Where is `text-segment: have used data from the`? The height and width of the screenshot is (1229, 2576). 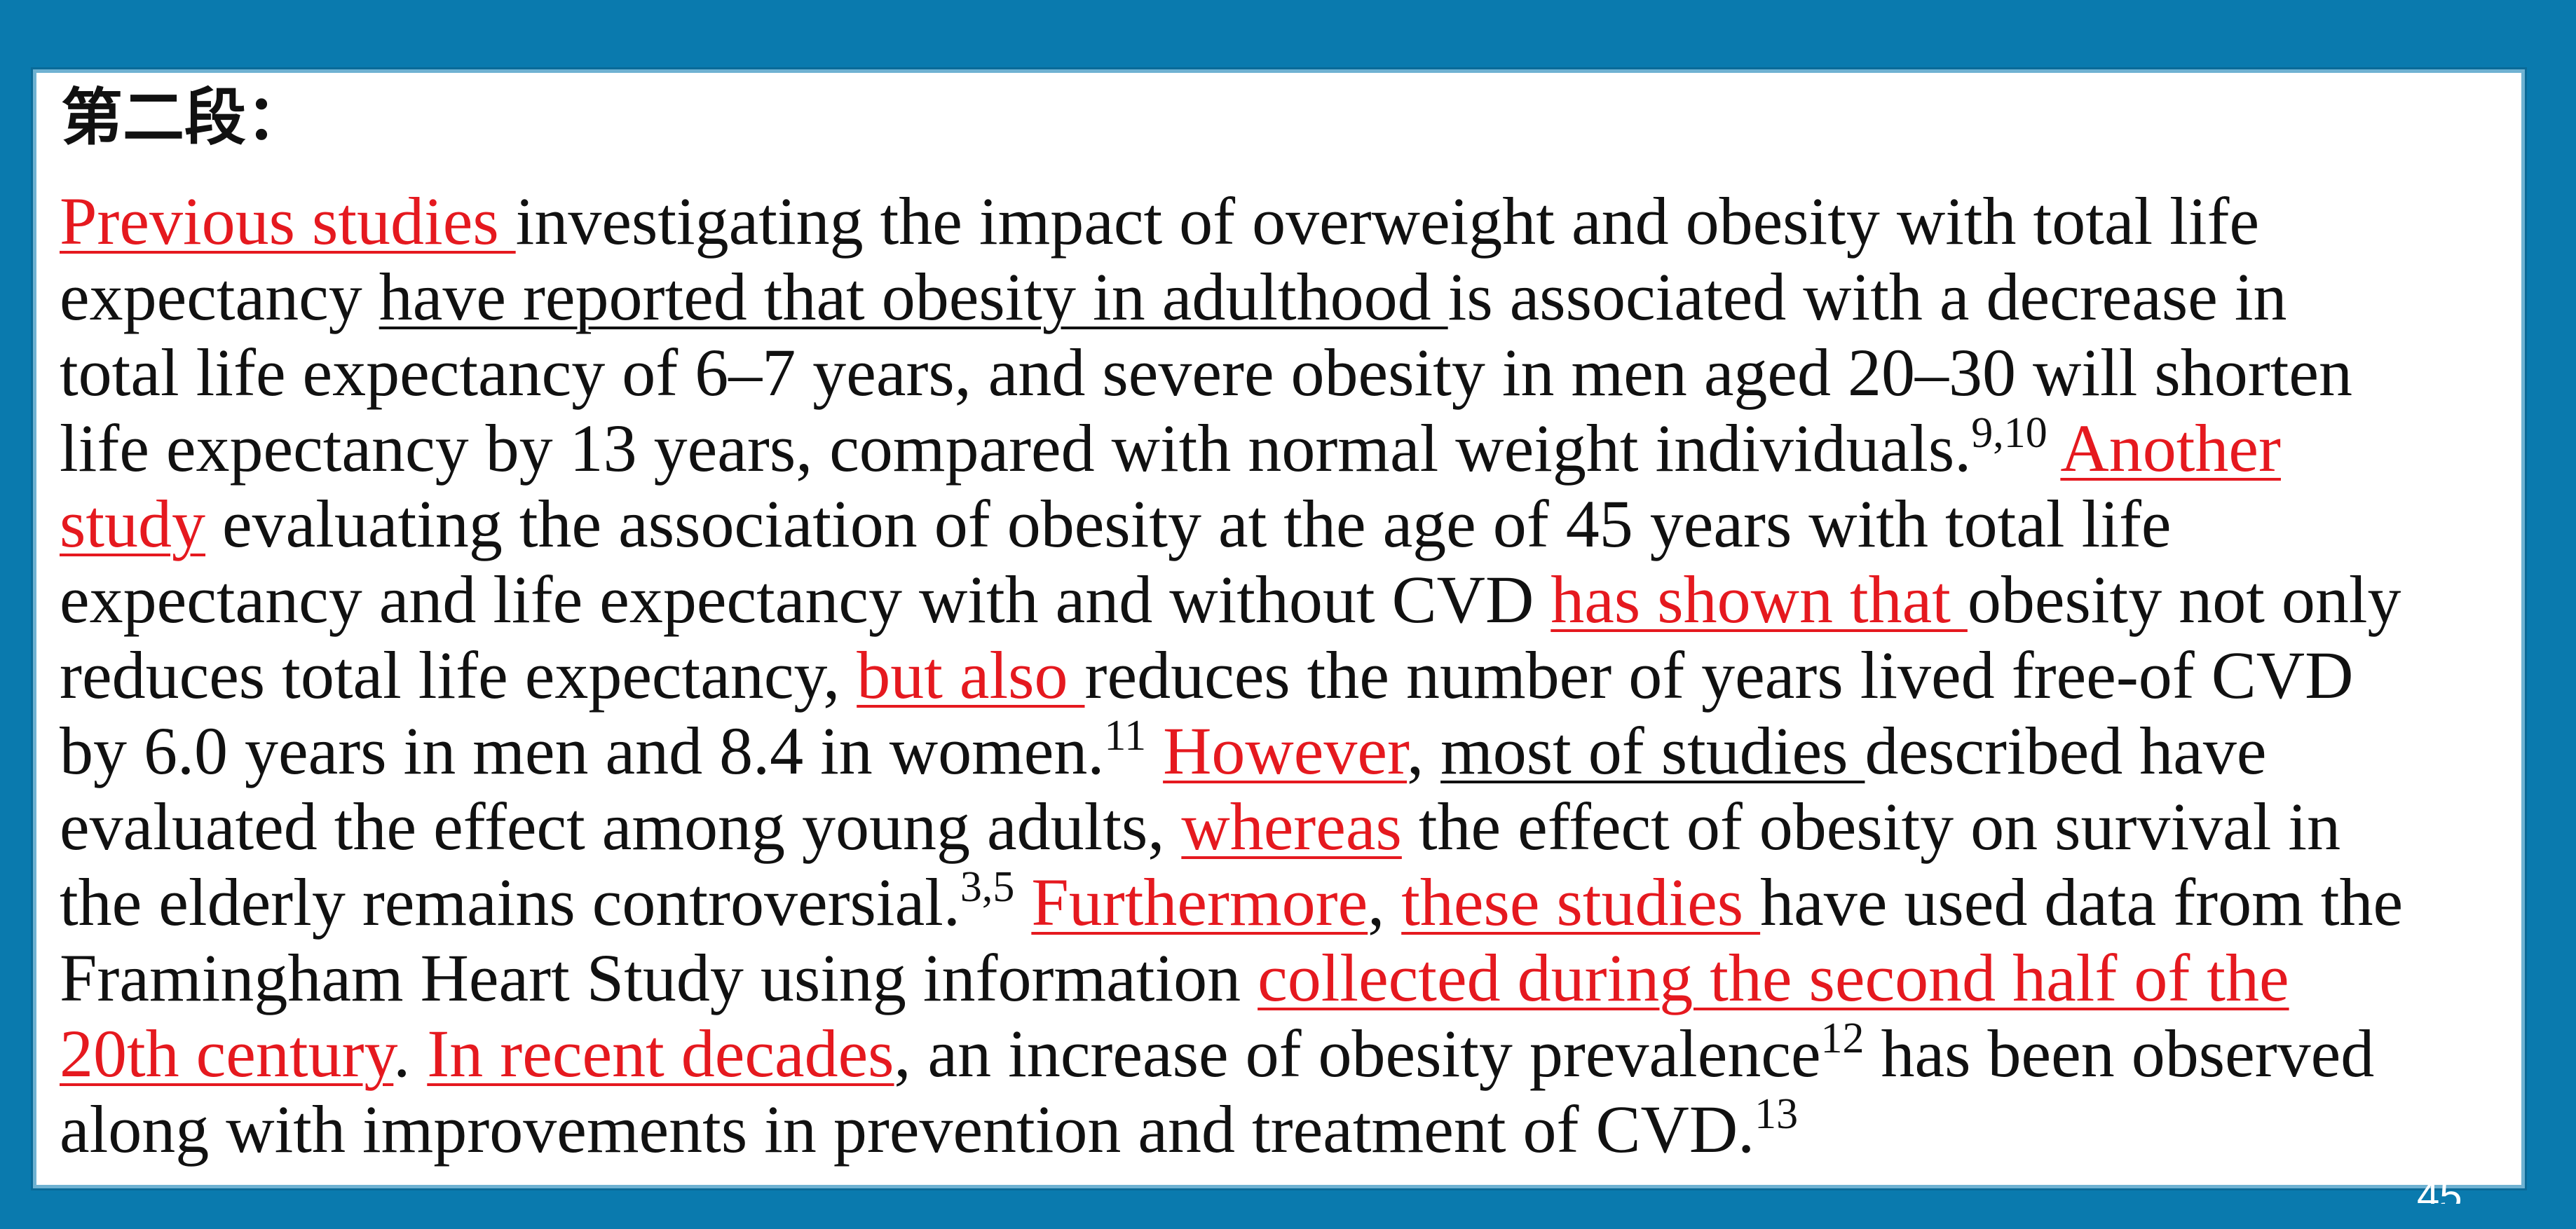 text-segment: have used data from the is located at coordinates (2082, 902).